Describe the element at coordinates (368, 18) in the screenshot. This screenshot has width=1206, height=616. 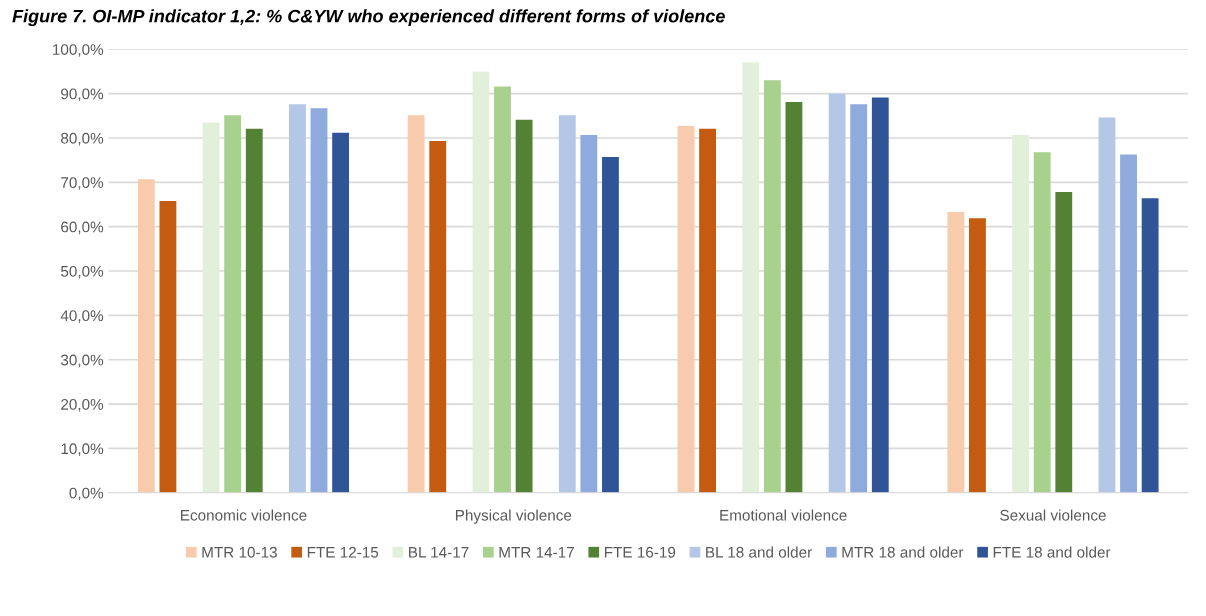
I see `chart-title: Figure 7. OI-MP indicator 1,2: % C&YW who experienced different forms of violence` at that location.